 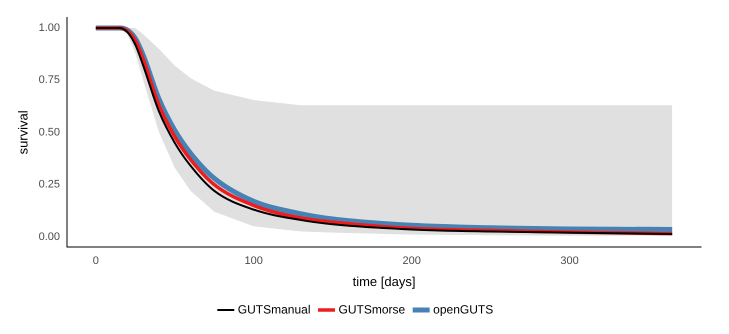 I want to click on y-tick-label: 0.50, so click(x=49, y=132).